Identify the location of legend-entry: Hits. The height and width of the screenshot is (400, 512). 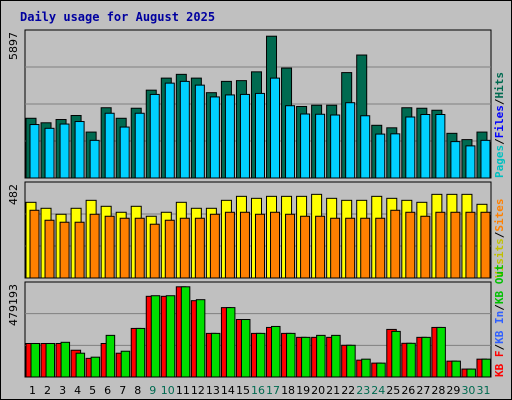
(499, 85).